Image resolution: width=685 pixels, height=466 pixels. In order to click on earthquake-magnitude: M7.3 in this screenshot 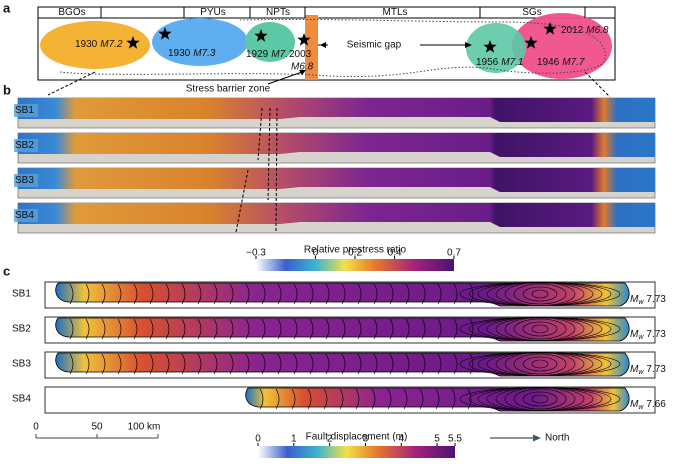, I will do `click(204, 53)`.